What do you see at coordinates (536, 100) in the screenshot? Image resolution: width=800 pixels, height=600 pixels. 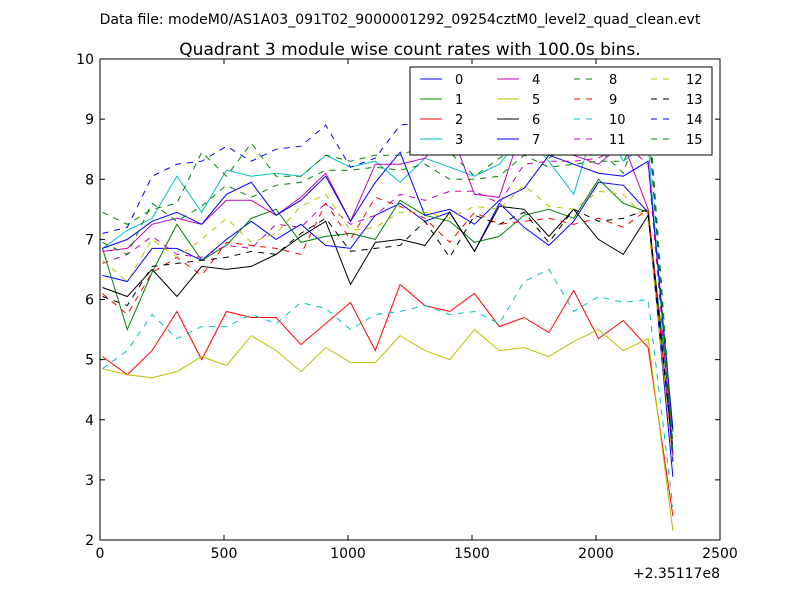 I see `legend-label: 5` at bounding box center [536, 100].